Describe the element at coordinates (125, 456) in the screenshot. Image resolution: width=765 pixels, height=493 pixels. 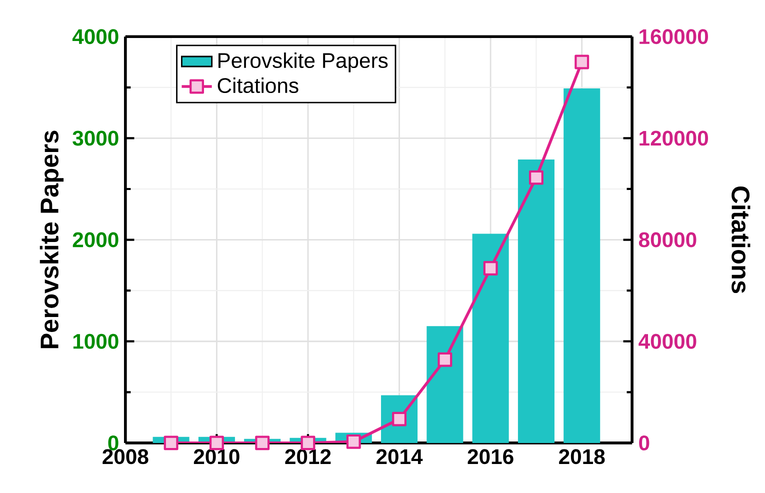
I see `x-tick-label: 2008` at that location.